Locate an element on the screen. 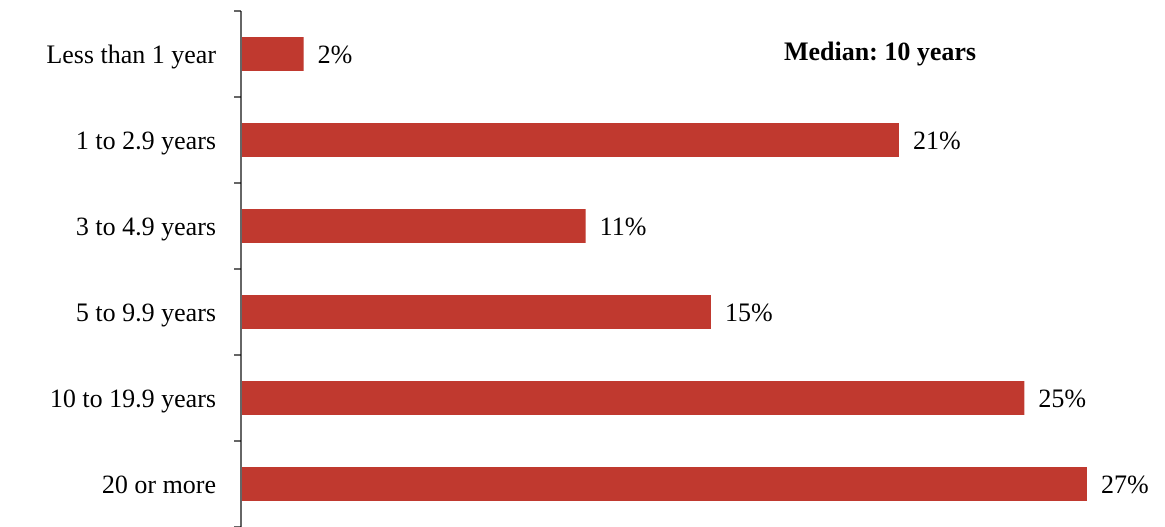 This screenshot has height=527, width=1165. category-label: 5 to 9.9 years is located at coordinates (146, 312).